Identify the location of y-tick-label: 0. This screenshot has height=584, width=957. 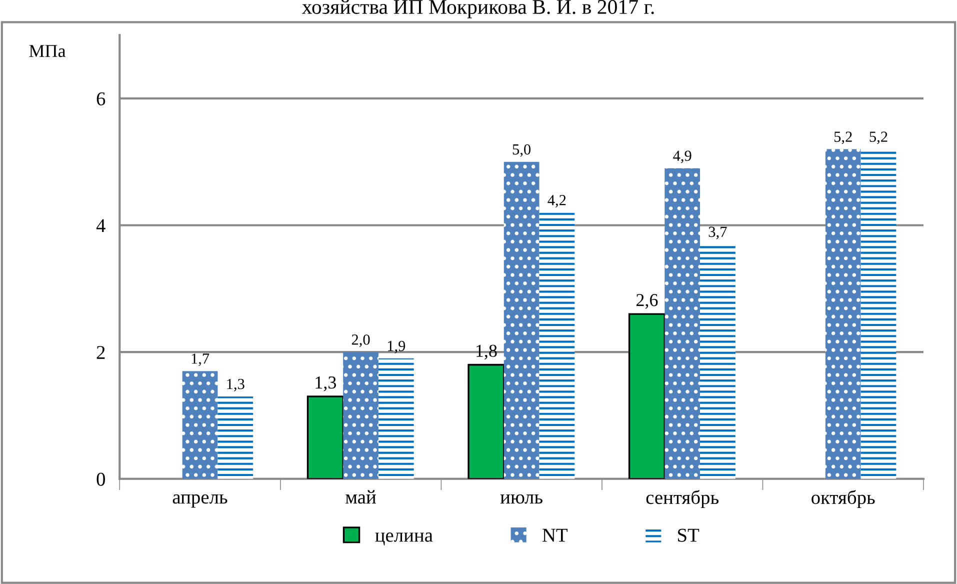
(100, 479).